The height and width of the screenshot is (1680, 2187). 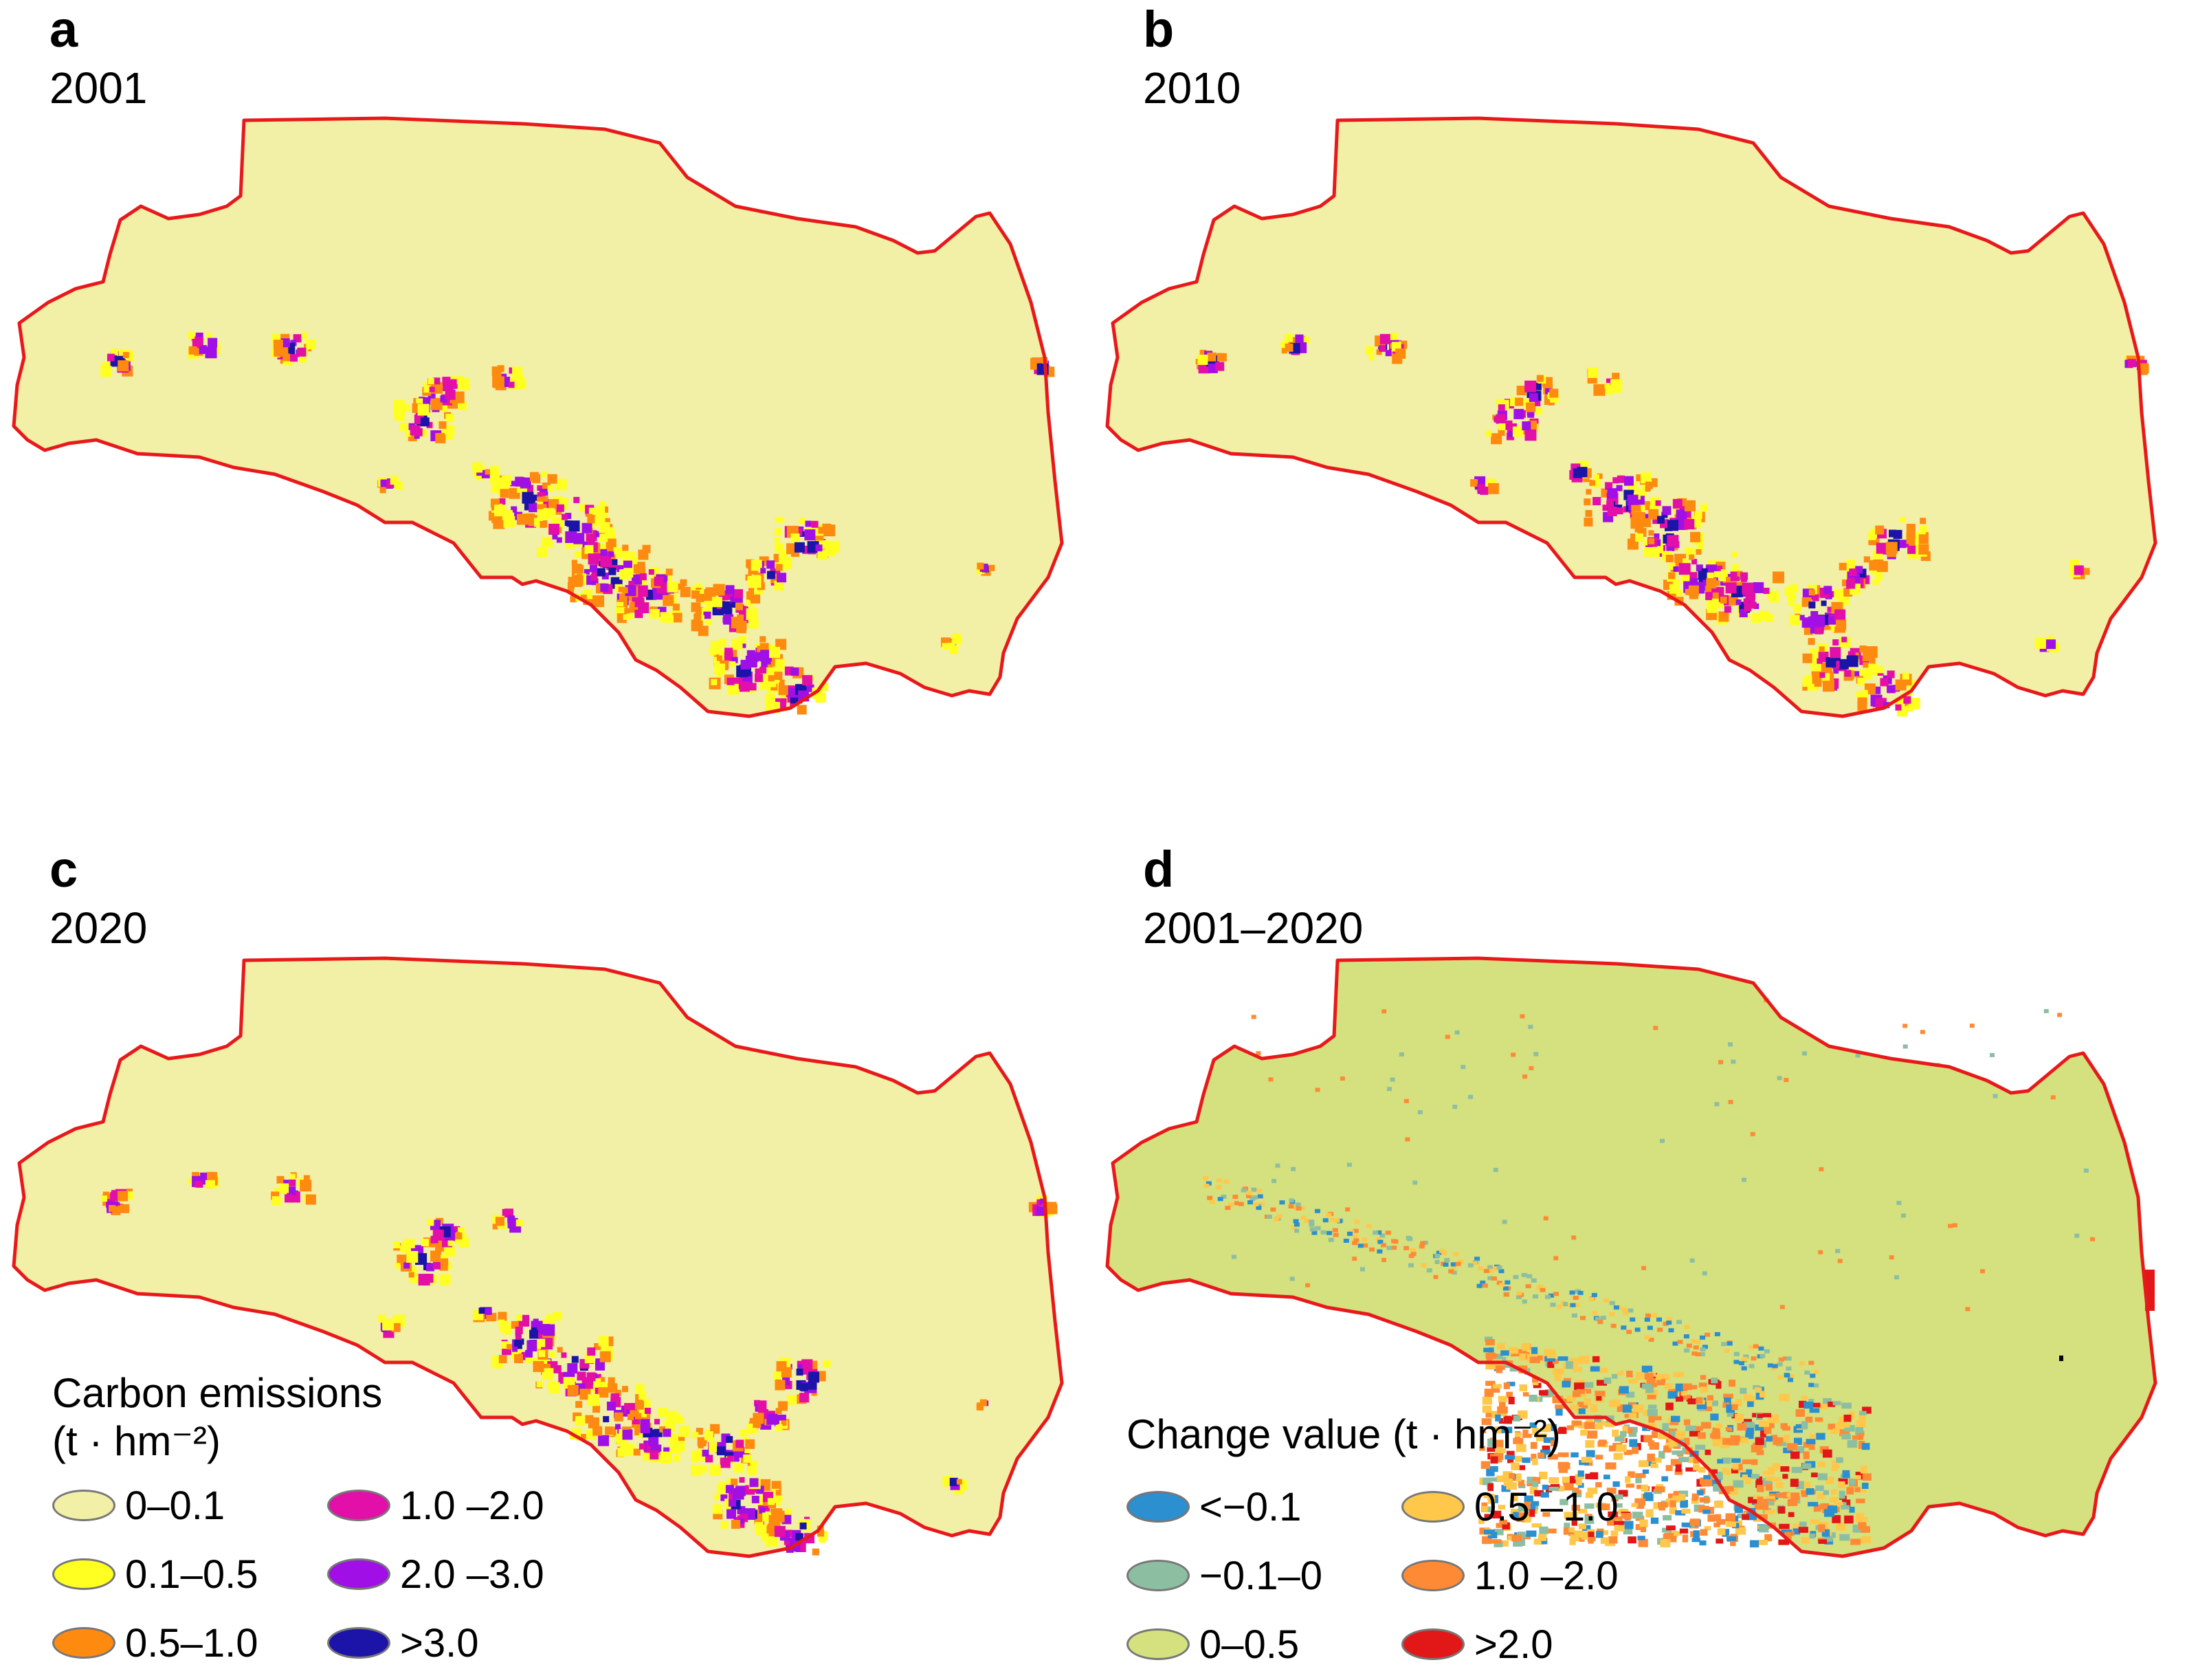 What do you see at coordinates (98, 928) in the screenshot?
I see `panel-year: 2020` at bounding box center [98, 928].